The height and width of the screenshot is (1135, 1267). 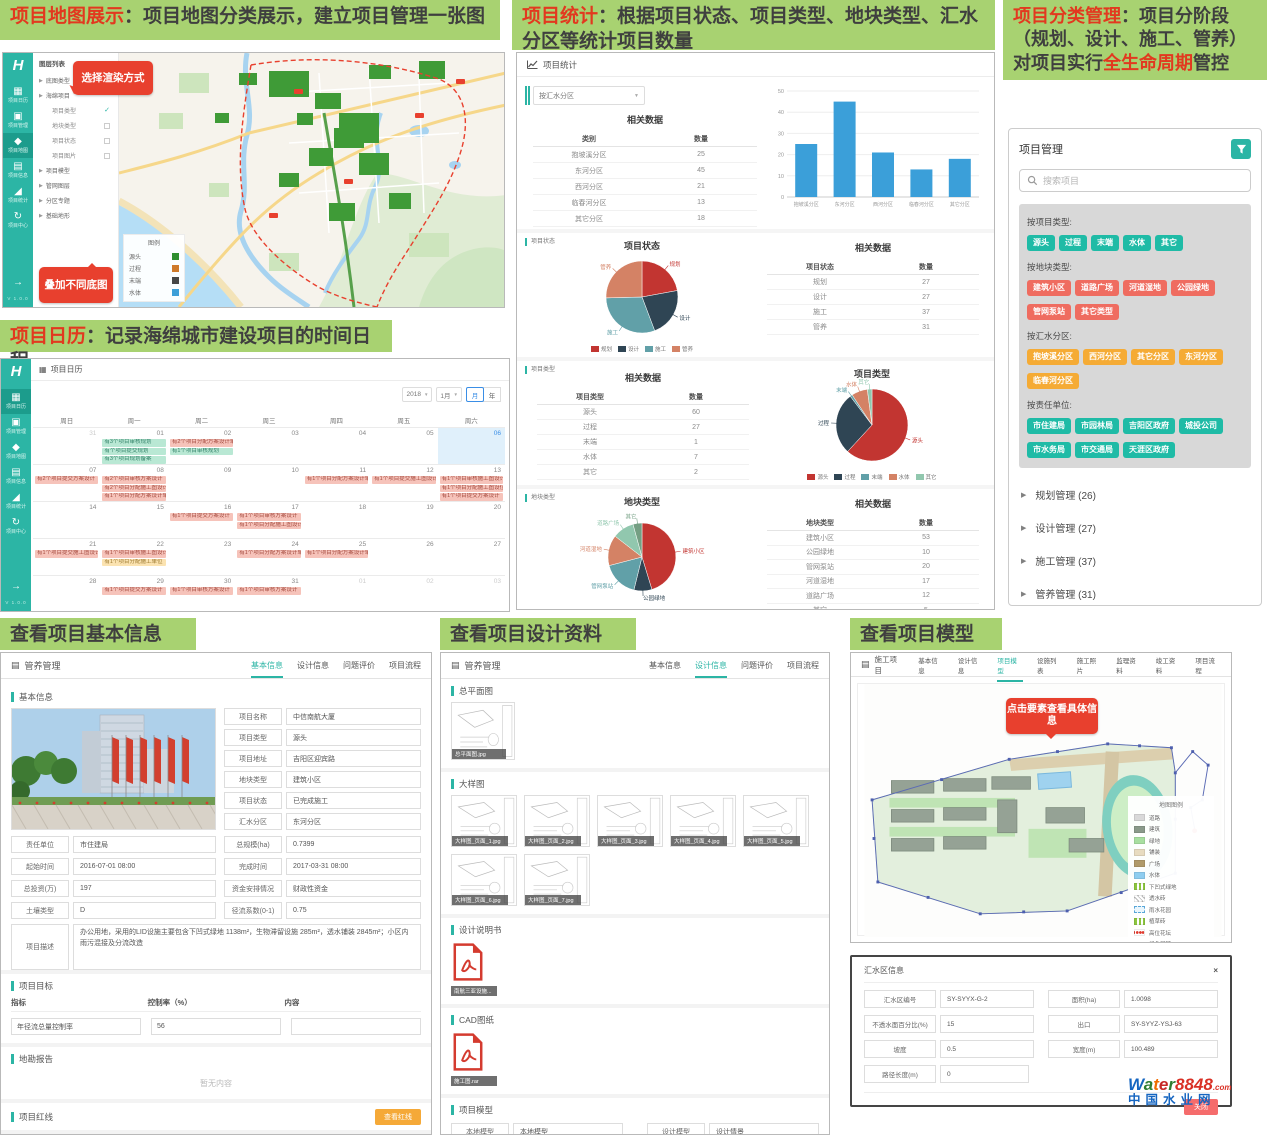 I want to click on calendar-cell: 22 有1个项目审核施工图设计 有1个项目分配施工单位, so click(x=134, y=556).